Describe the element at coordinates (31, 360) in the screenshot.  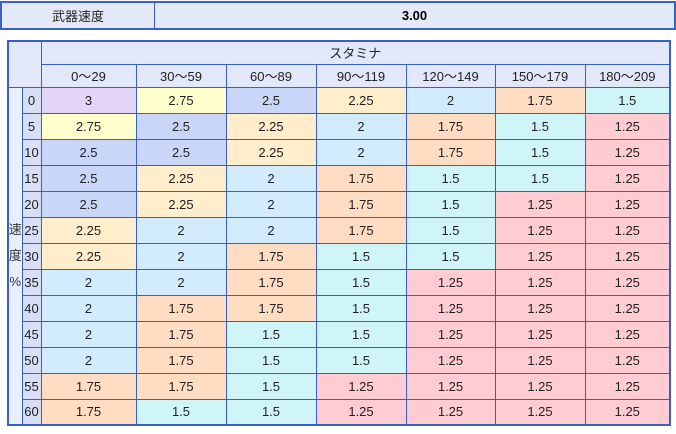
I see `row-header: 50` at that location.